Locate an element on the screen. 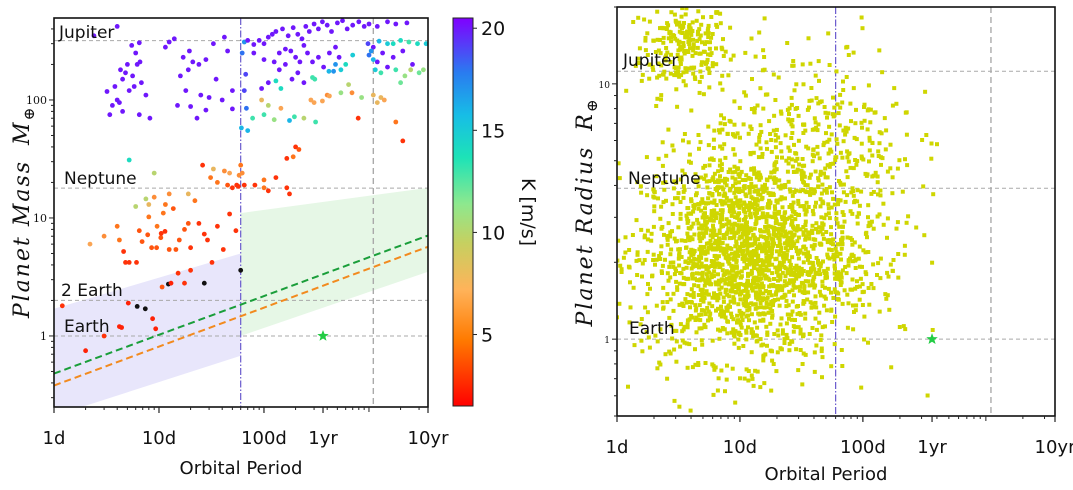 The height and width of the screenshot is (490, 1073). right-xtick-label: 1yr is located at coordinates (932, 447).